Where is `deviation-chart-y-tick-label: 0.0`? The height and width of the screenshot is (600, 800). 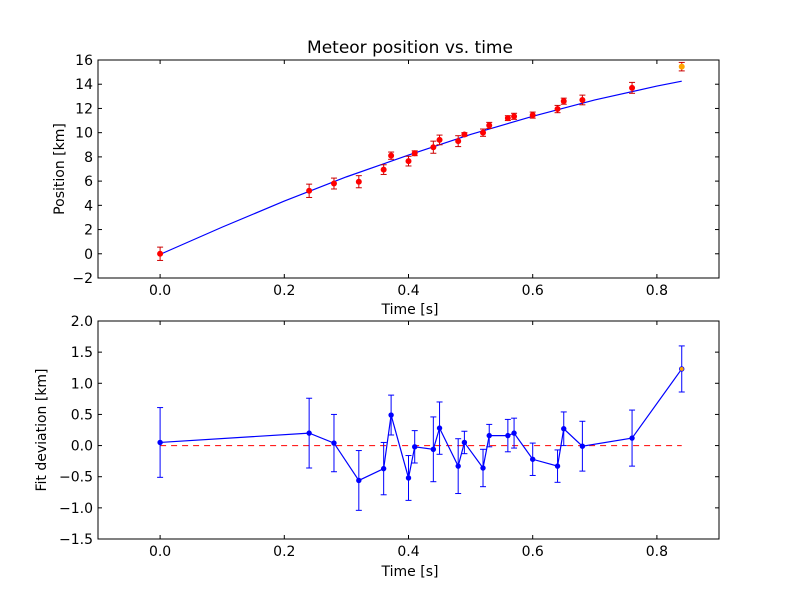 deviation-chart-y-tick-label: 0.0 is located at coordinates (82, 447).